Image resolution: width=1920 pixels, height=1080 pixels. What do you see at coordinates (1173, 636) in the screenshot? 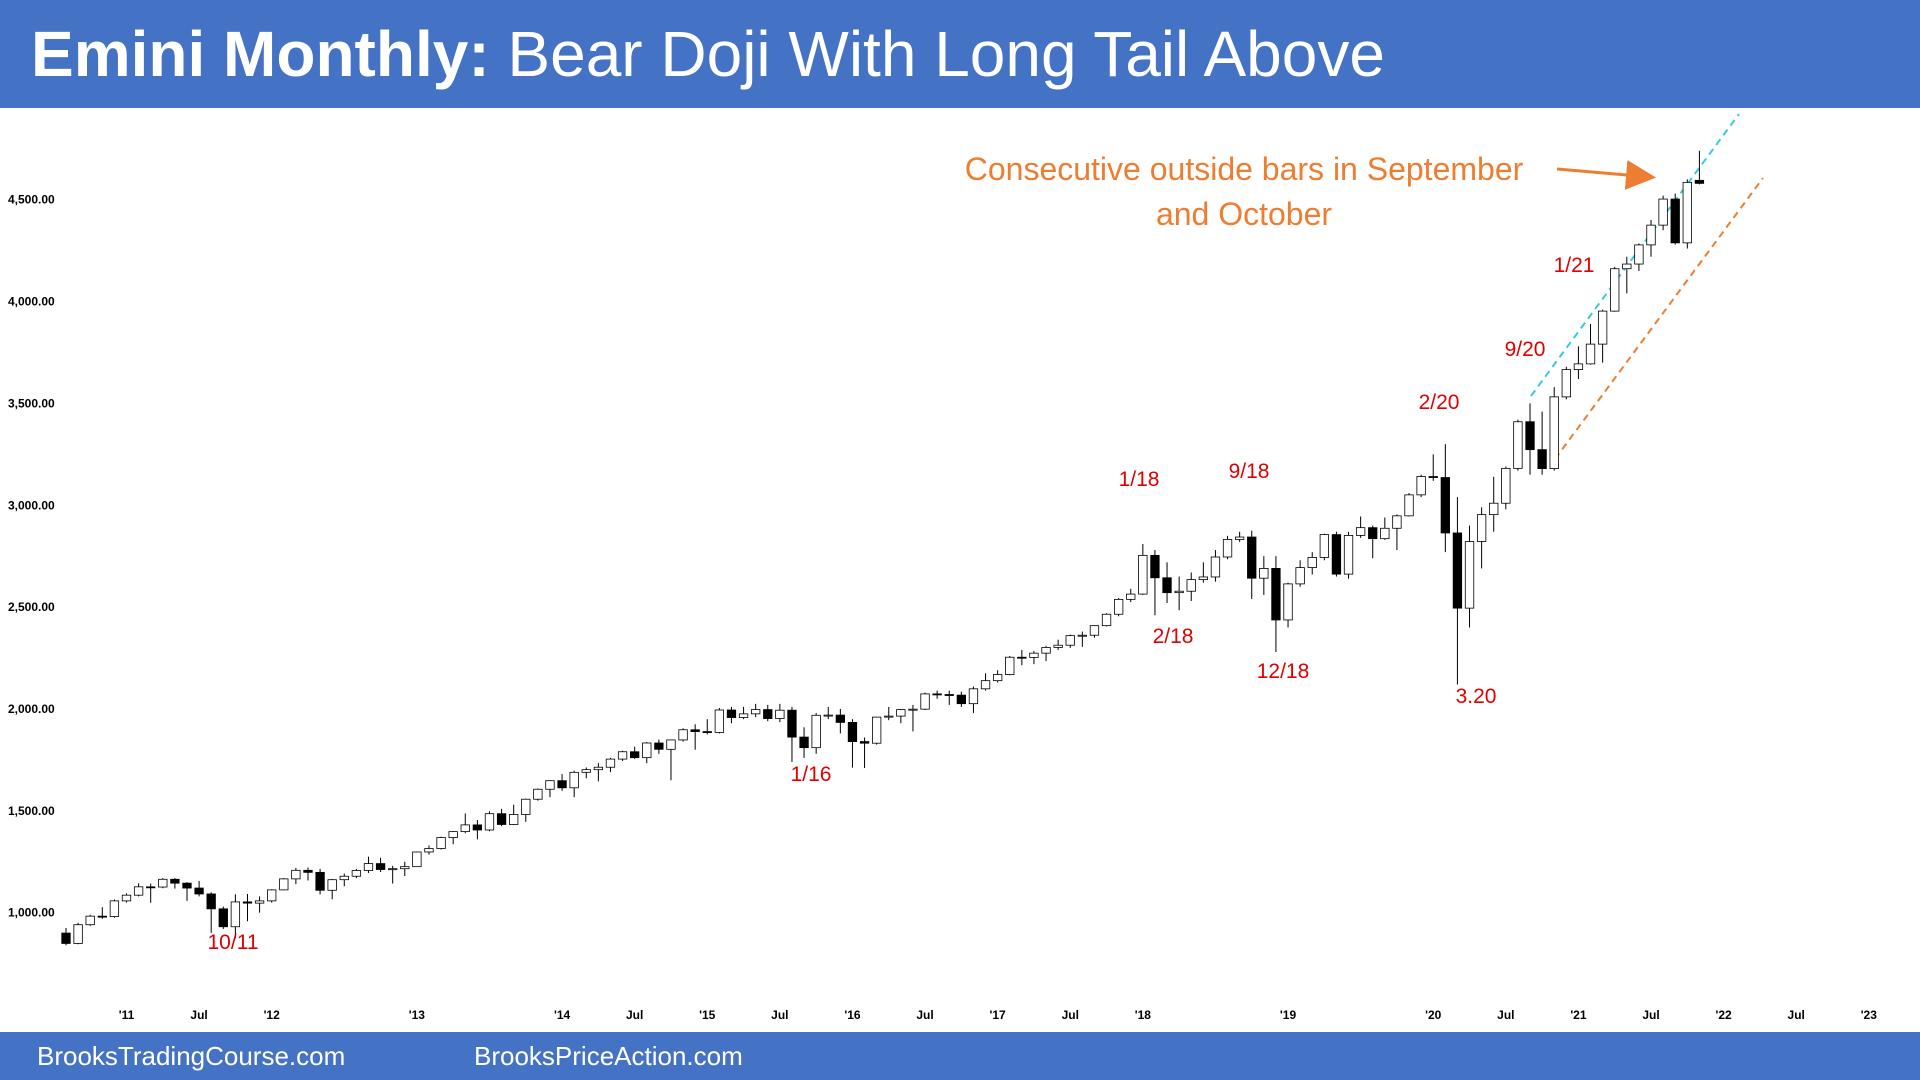
I see `annotation: 2/18` at bounding box center [1173, 636].